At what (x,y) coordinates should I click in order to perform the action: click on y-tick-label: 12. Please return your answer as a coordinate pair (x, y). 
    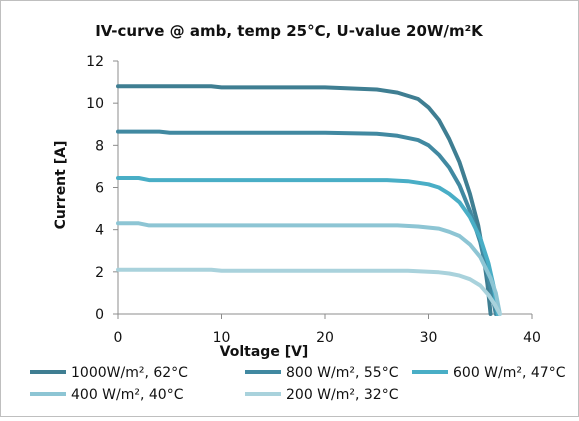
    Looking at the image, I should click on (95, 62).